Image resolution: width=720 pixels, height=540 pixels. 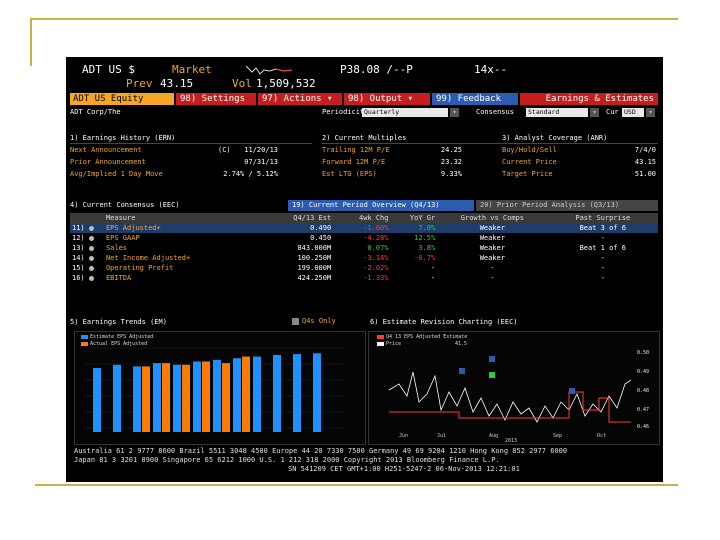 I want to click on estimate-revision-title: 6) Estimate Revision Charting (EEC), so click(x=444, y=322).